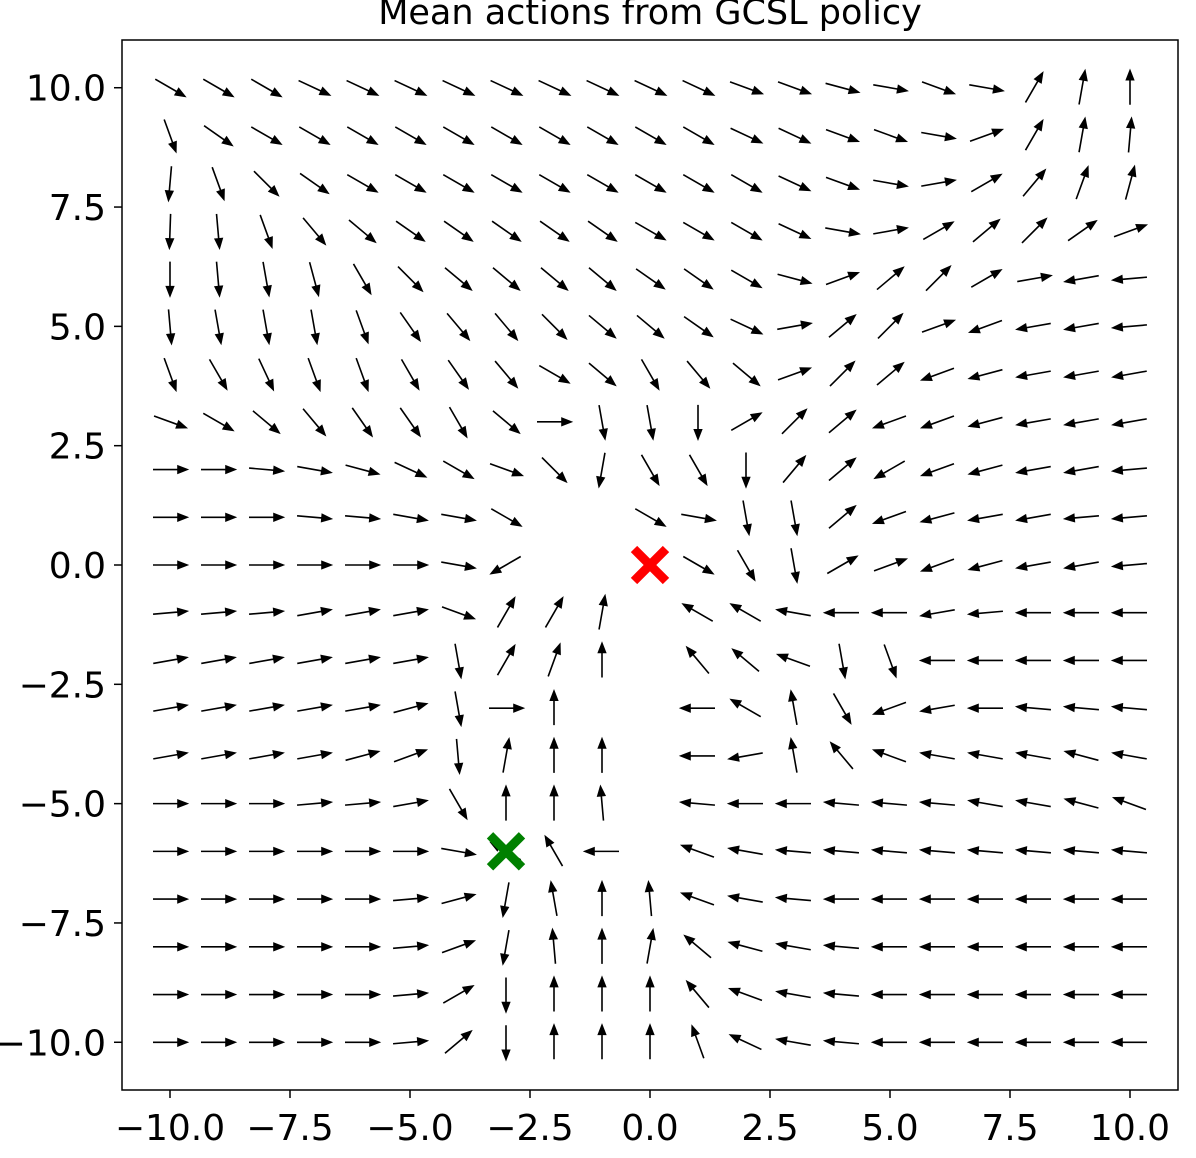 This screenshot has height=1158, width=1196. I want to click on x-tick-label: 10.0, so click(1130, 1128).